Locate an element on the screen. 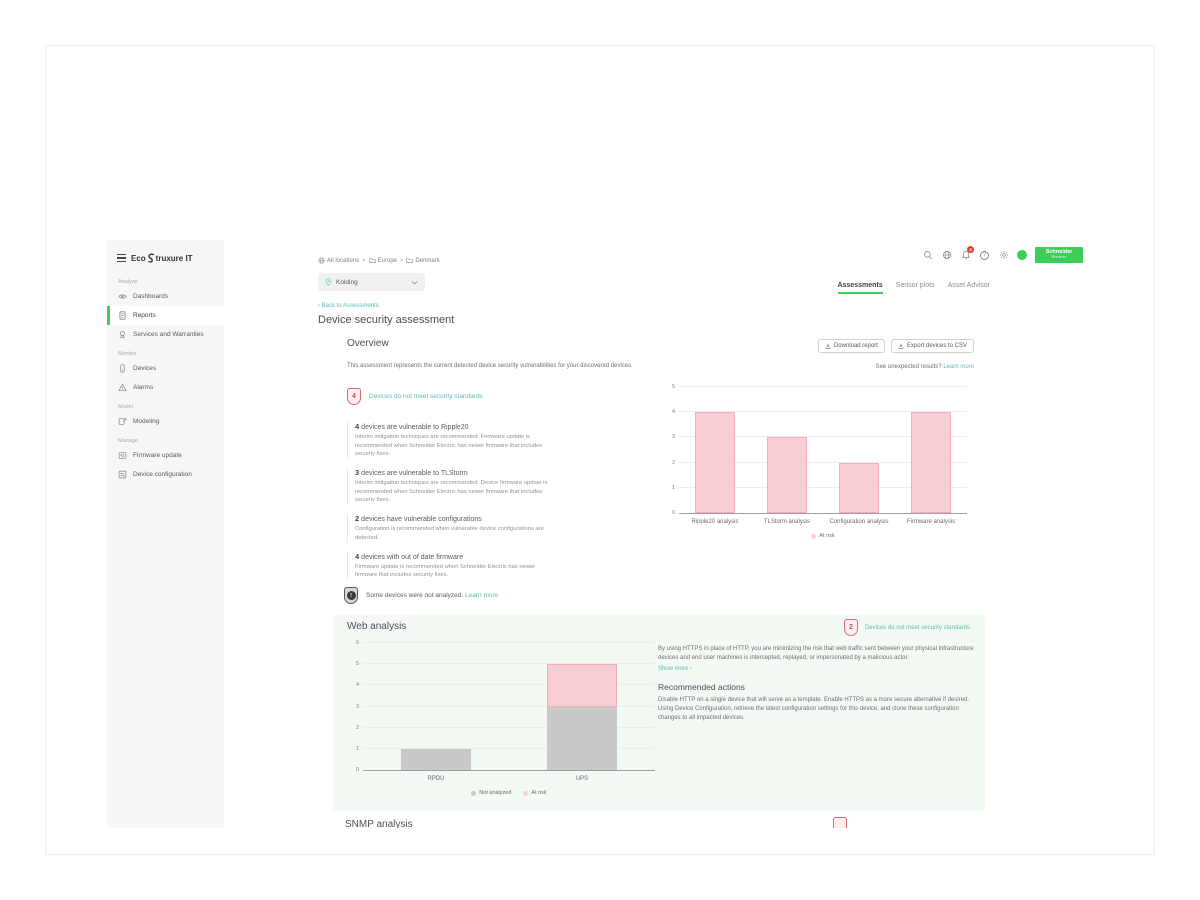 This screenshot has height=900, width=1200. web-chart-legend: Not analyzed At risk is located at coordinates (509, 793).